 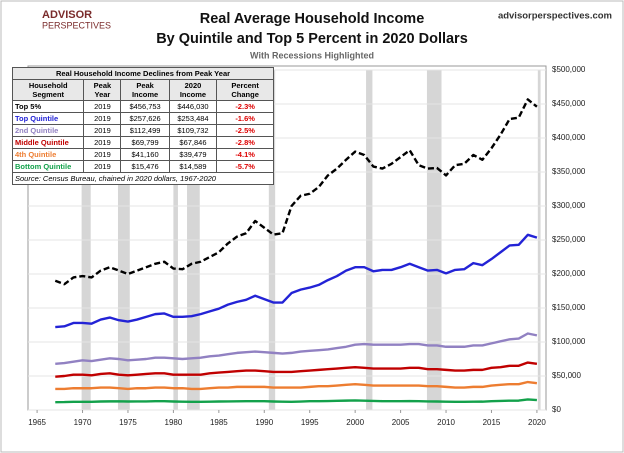 I want to click on chart-subtitle: With Recessions Highlighted, so click(x=312, y=55).